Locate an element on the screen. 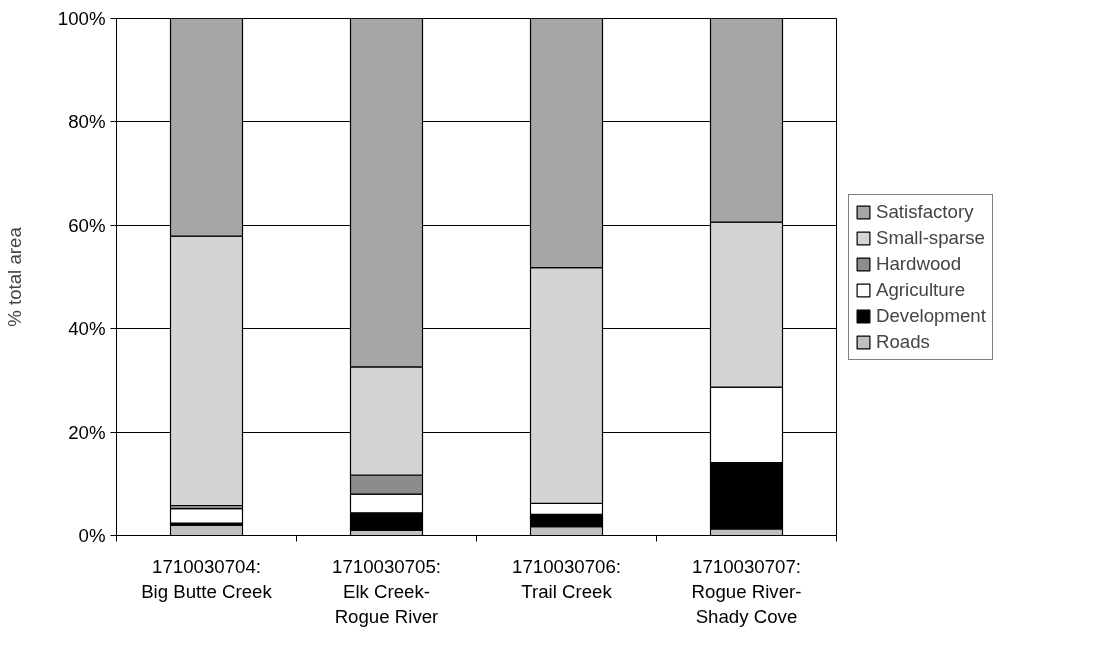 Image resolution: width=1104 pixels, height=652 pixels. legend-label: Small-sparse is located at coordinates (930, 237).